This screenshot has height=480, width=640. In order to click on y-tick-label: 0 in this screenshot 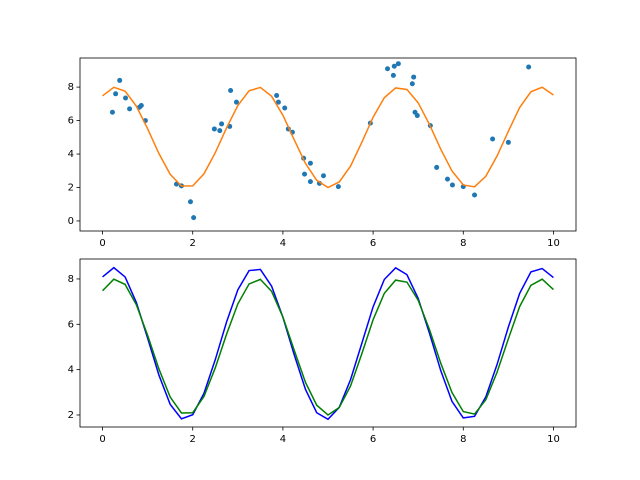, I will do `click(71, 221)`.